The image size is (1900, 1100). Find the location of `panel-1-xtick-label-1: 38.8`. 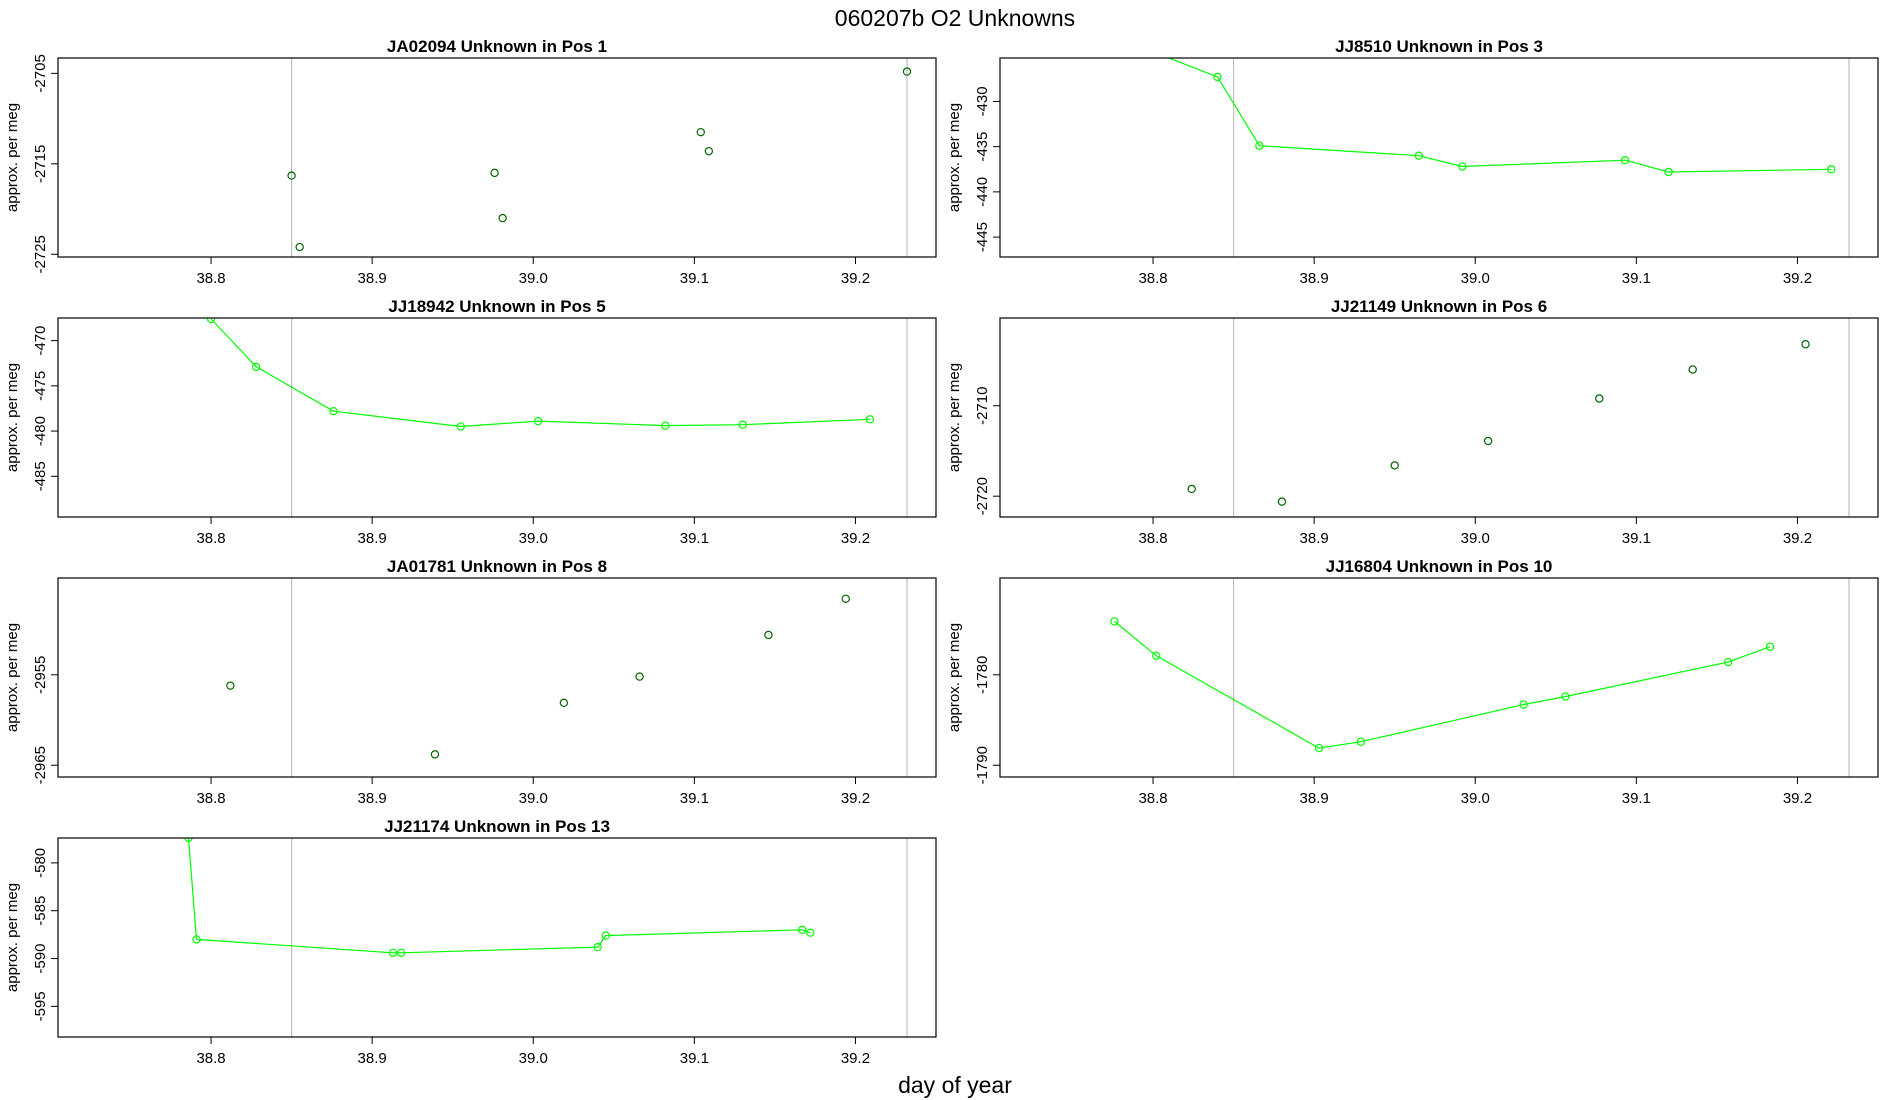

panel-1-xtick-label-1: 38.8 is located at coordinates (210, 278).